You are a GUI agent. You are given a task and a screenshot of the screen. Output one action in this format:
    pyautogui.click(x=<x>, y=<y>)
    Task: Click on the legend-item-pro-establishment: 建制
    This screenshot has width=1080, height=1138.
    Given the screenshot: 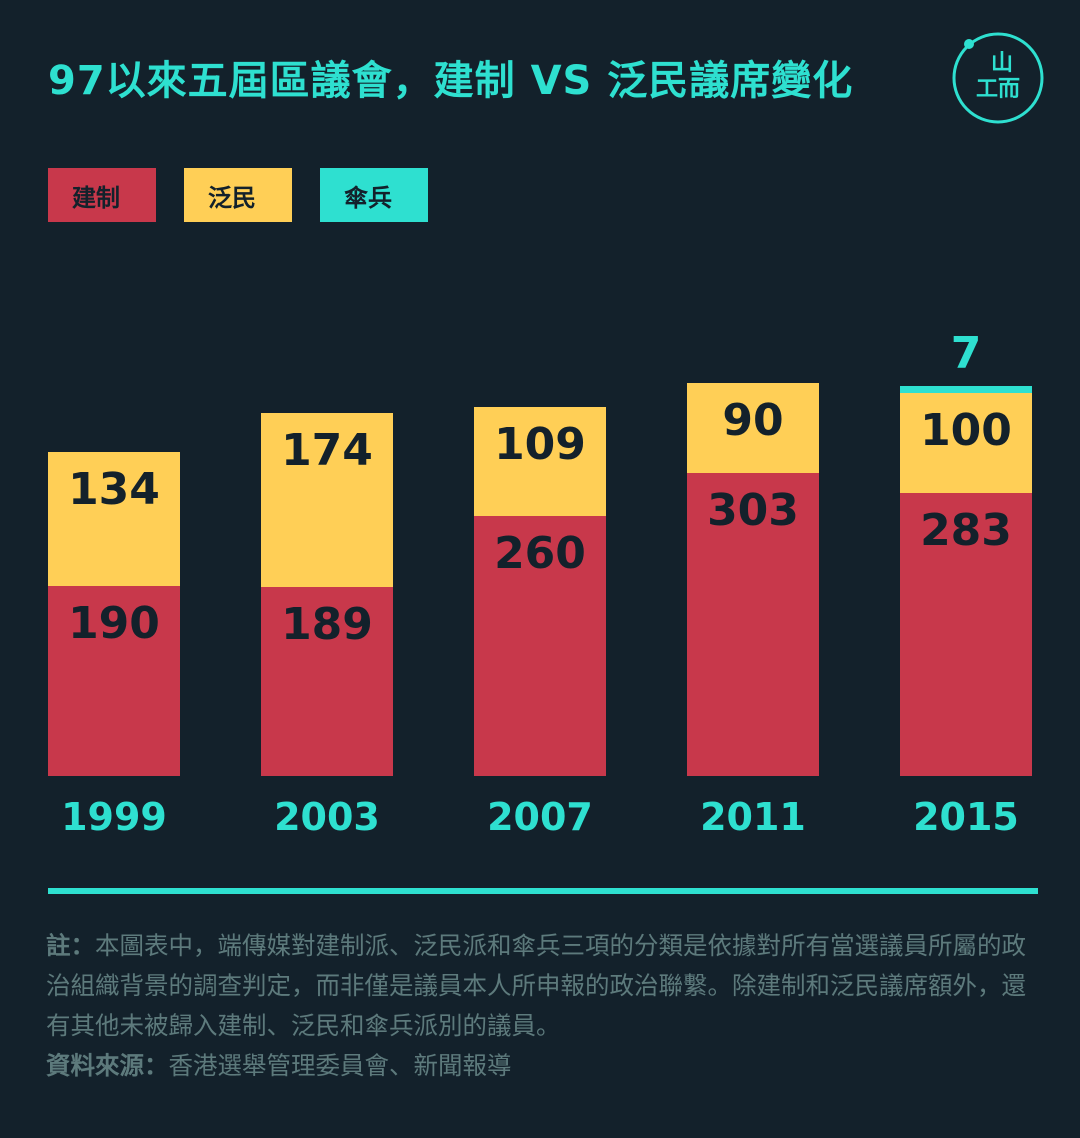 What is the action you would take?
    pyautogui.click(x=102, y=195)
    